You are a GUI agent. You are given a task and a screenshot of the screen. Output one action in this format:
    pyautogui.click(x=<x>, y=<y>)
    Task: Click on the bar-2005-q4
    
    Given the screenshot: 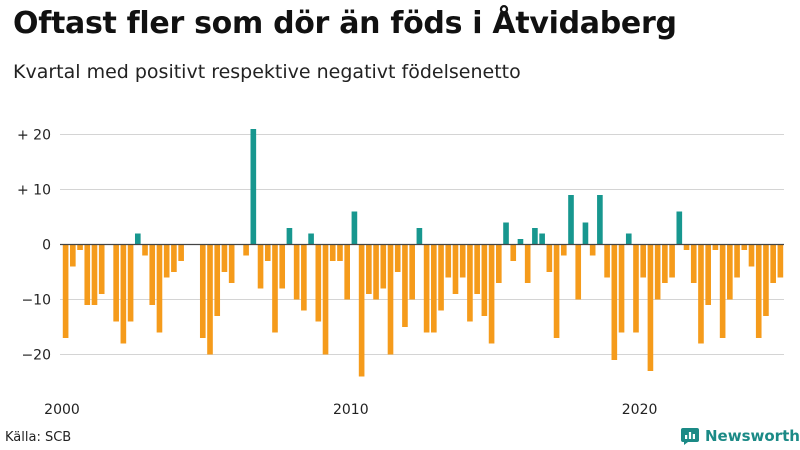 What is the action you would take?
    pyautogui.click(x=231, y=263)
    